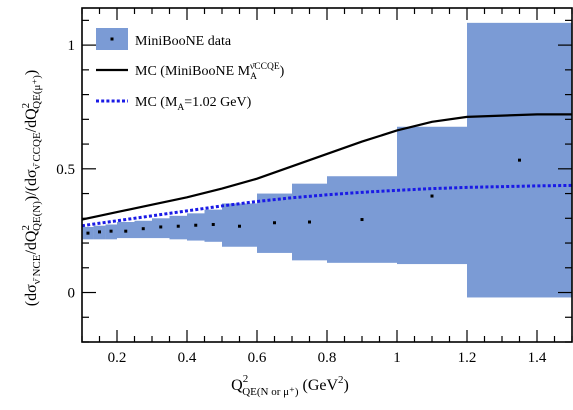 The width and height of the screenshot is (573, 410). Describe the element at coordinates (183, 41) in the screenshot. I see `legend-label-data: MiniBooNE data` at that location.